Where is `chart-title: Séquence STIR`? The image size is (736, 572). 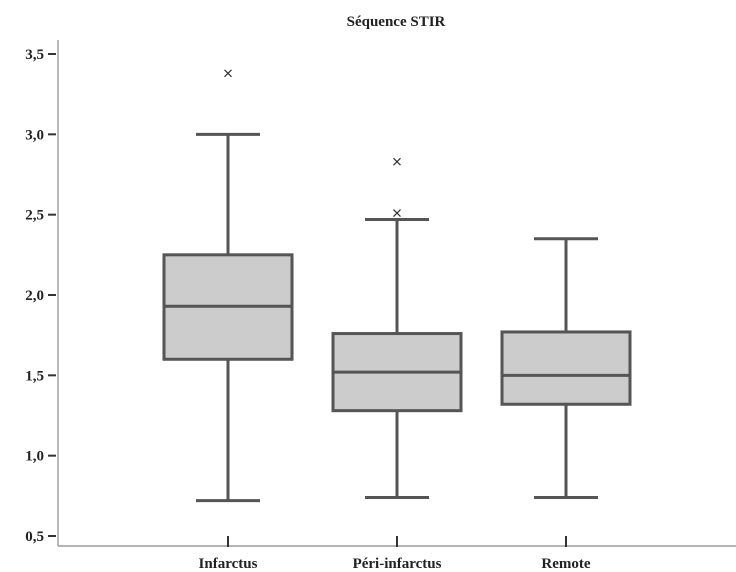
chart-title: Séquence STIR is located at coordinates (396, 22).